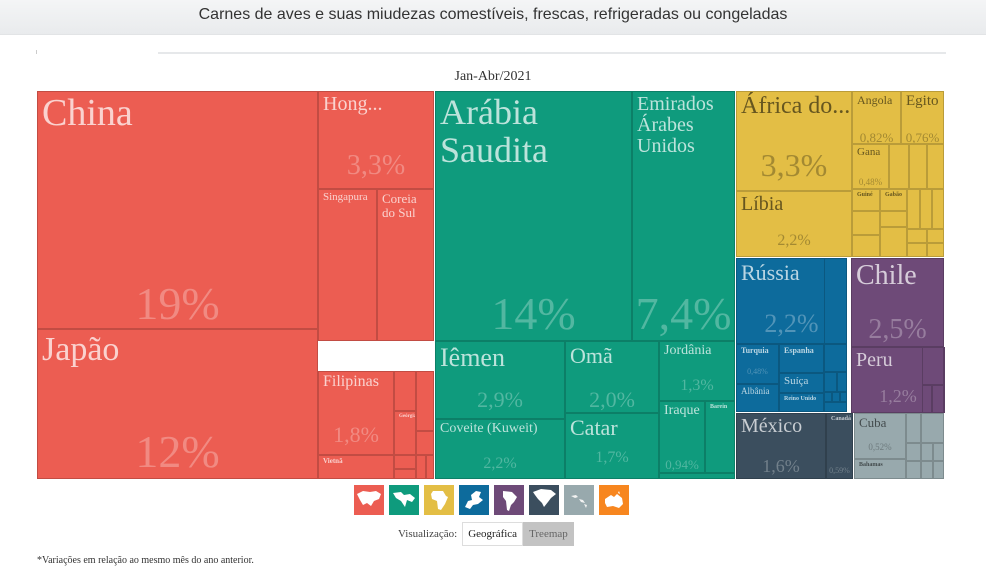 Image resolution: width=986 pixels, height=581 pixels. I want to click on cell-label: Líbia, so click(762, 204).